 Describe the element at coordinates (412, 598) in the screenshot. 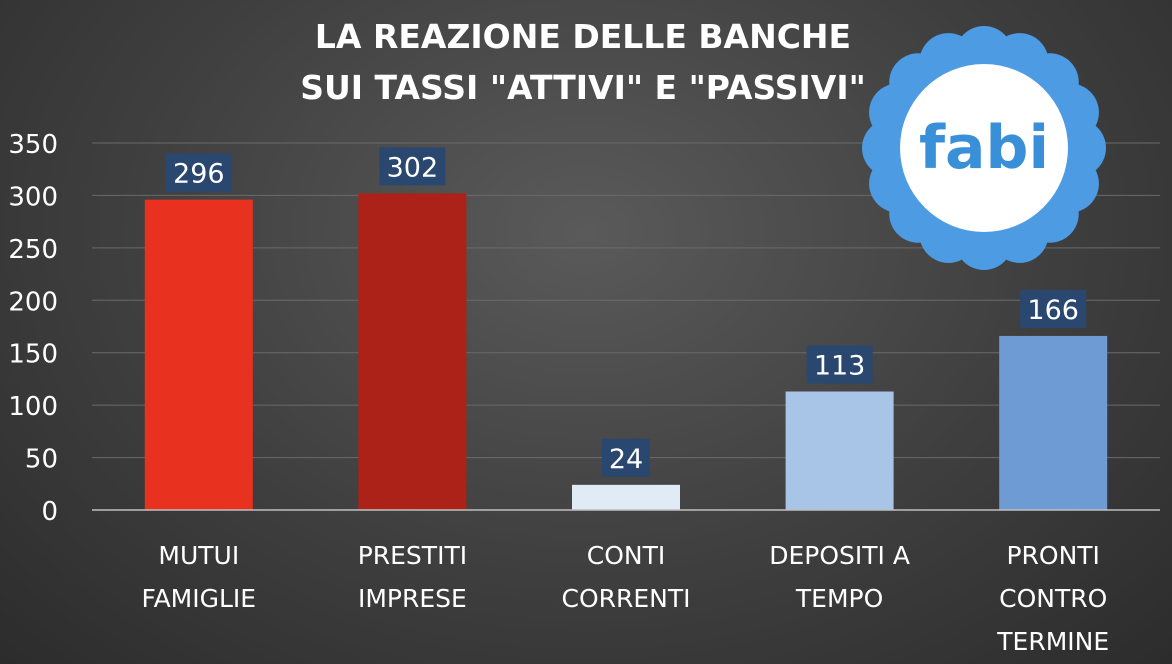

I see `x-category-label: IMPRESE` at that location.